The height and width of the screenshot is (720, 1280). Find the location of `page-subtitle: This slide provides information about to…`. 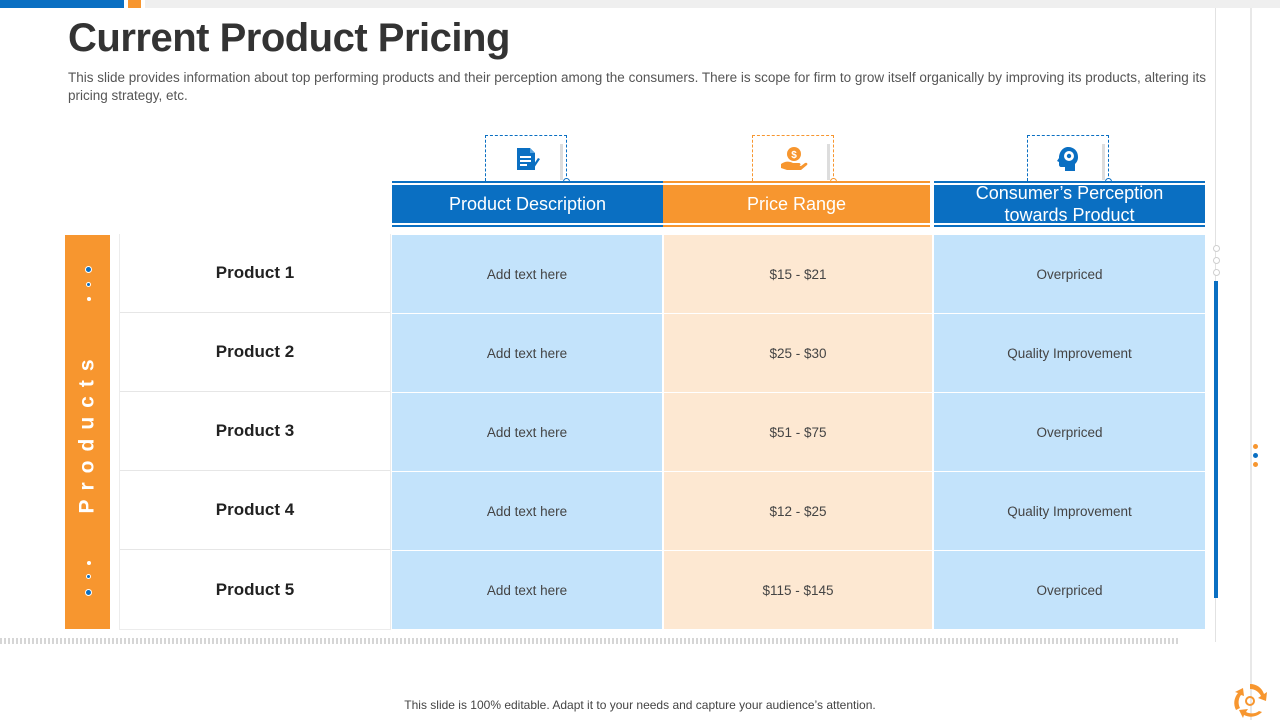

page-subtitle: This slide provides information about to… is located at coordinates (637, 86).